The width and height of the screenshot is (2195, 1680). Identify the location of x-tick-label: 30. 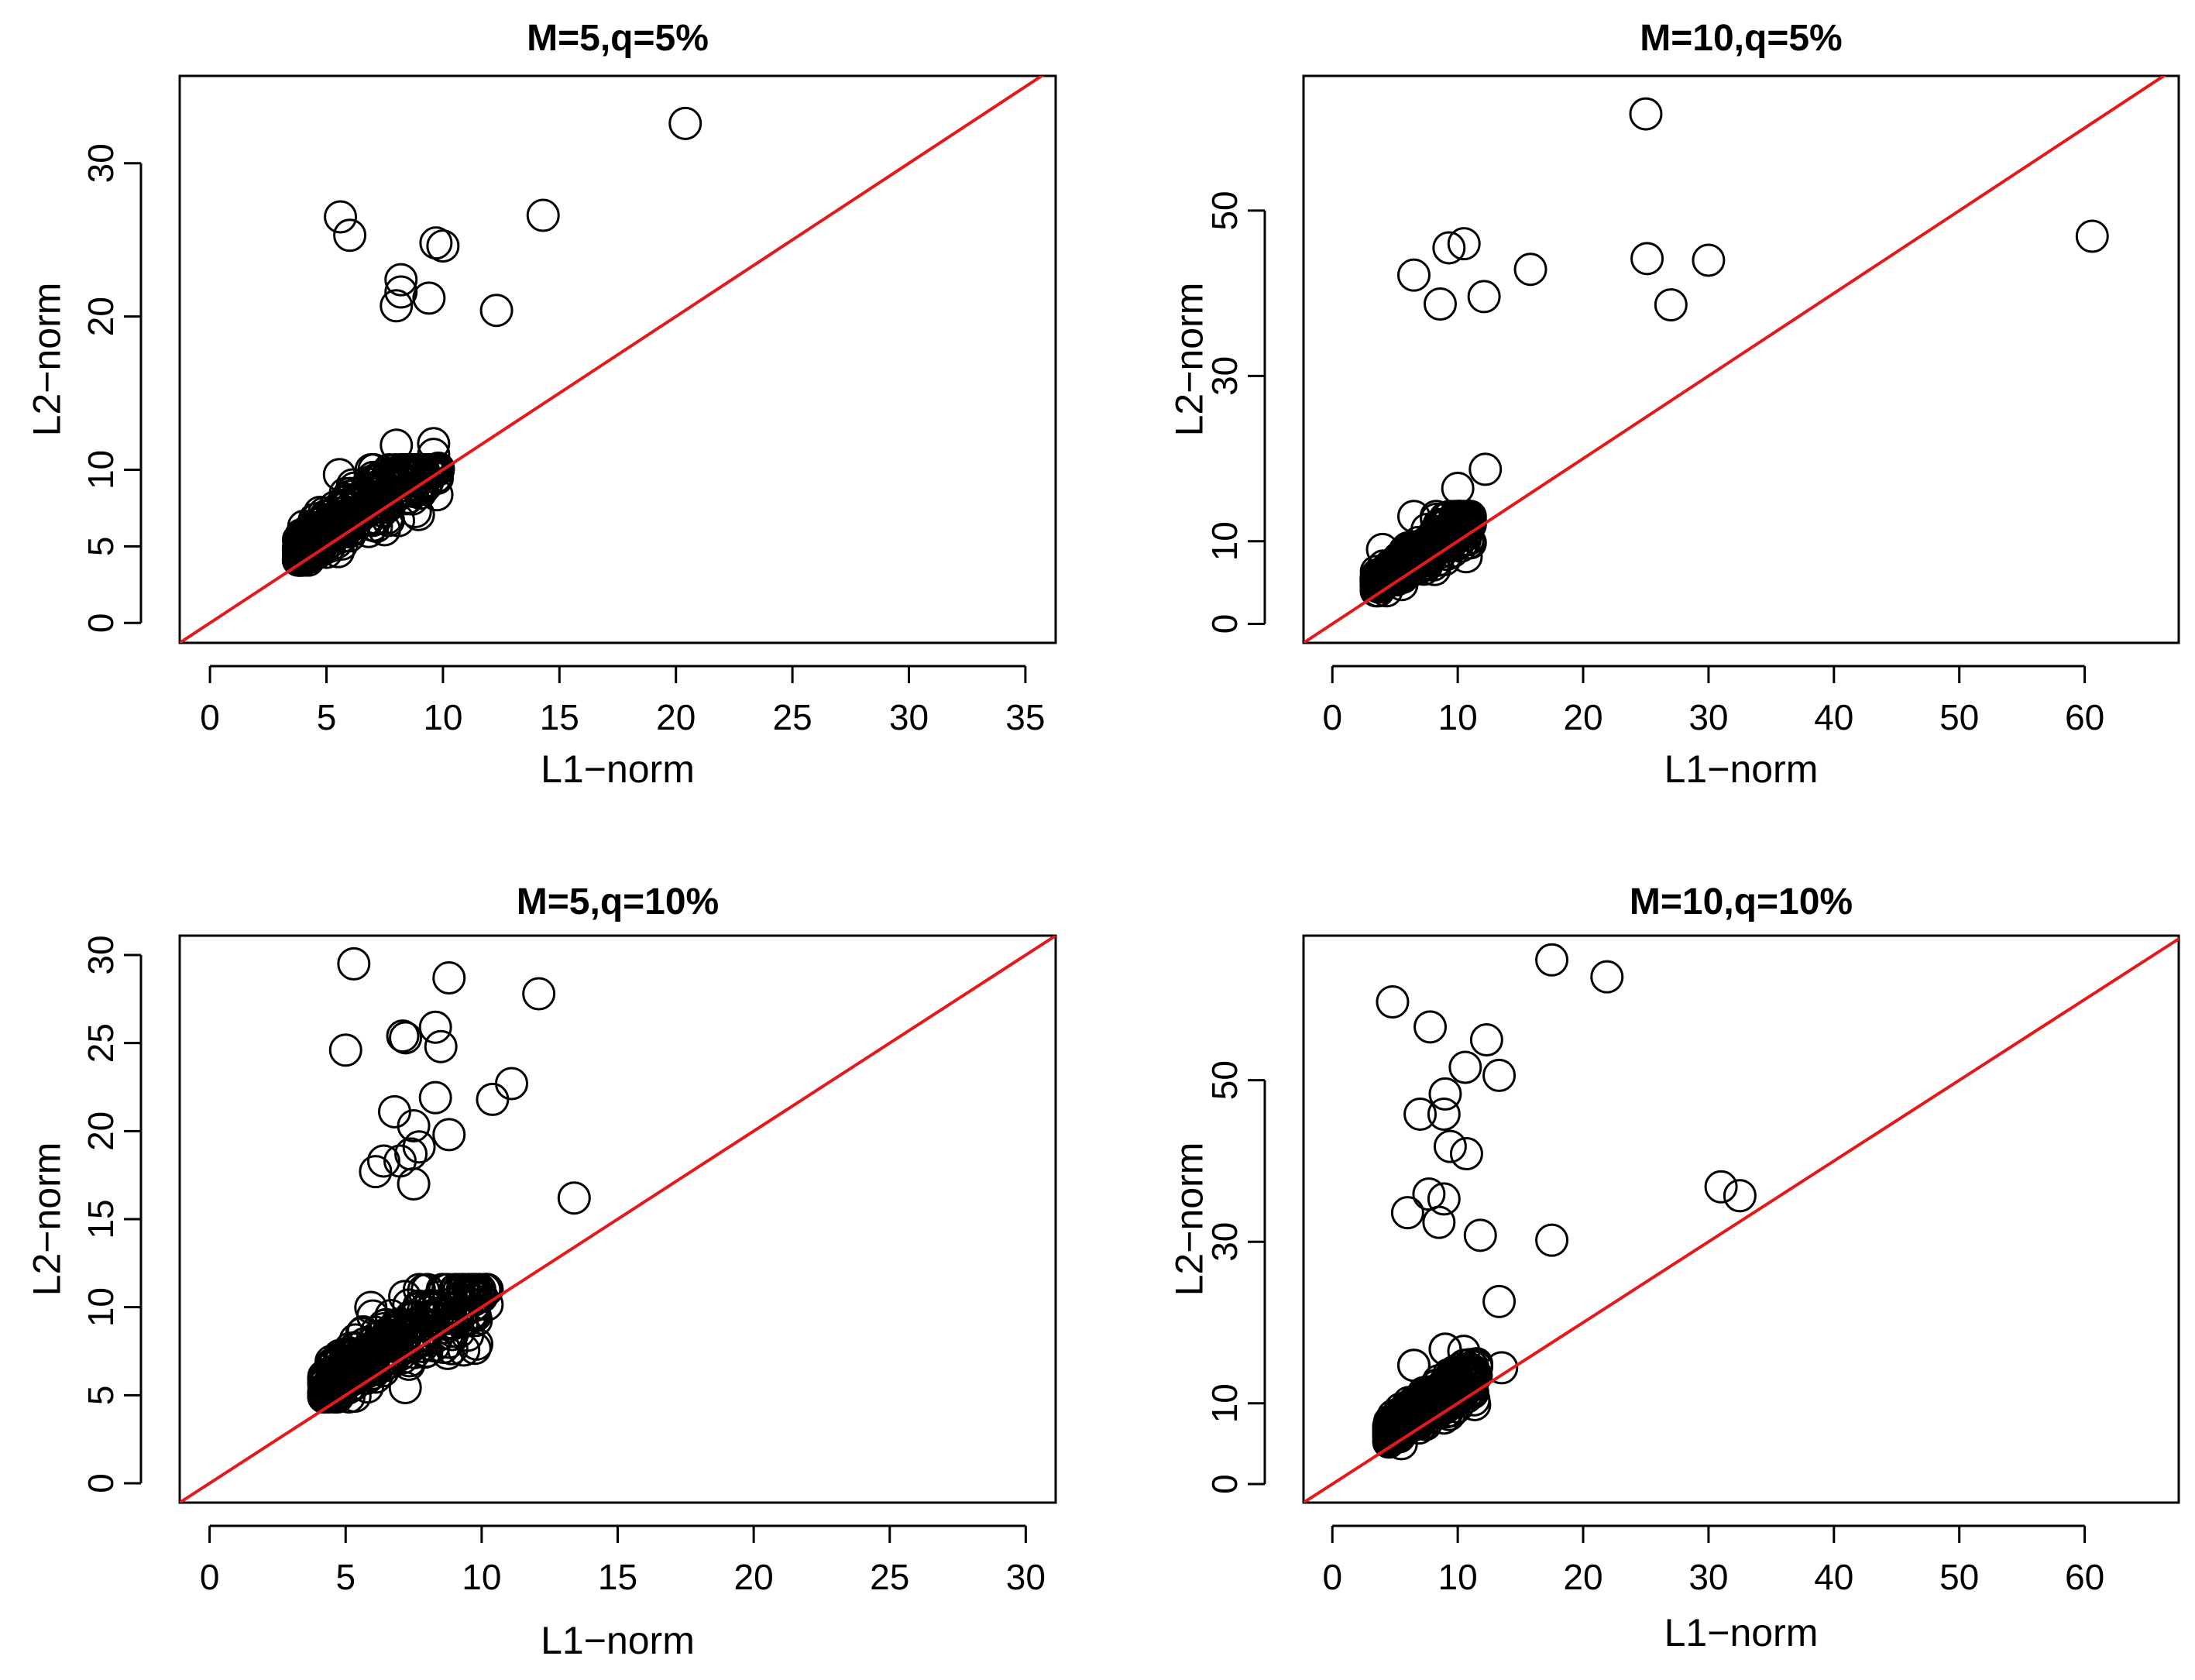
(1708, 717).